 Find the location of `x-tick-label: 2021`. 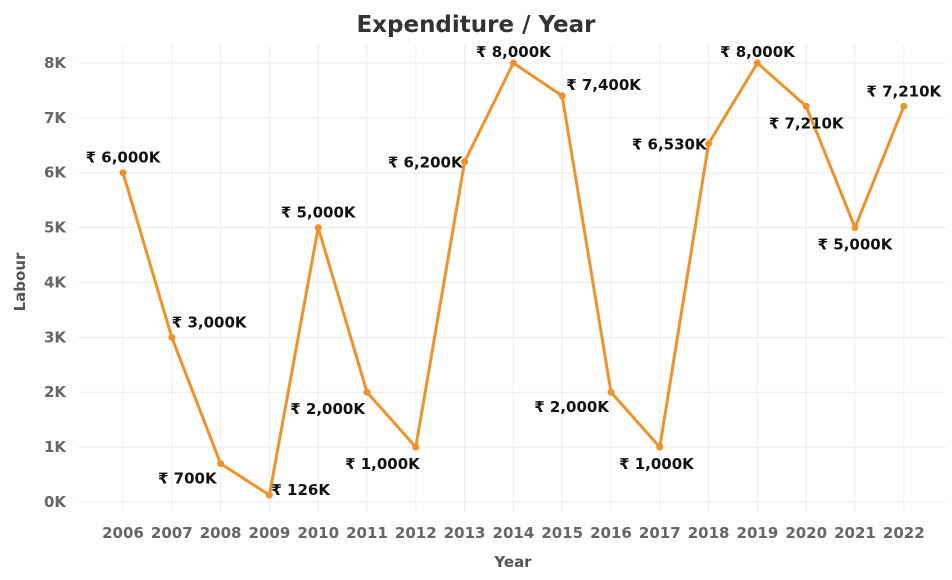

x-tick-label: 2021 is located at coordinates (855, 533).